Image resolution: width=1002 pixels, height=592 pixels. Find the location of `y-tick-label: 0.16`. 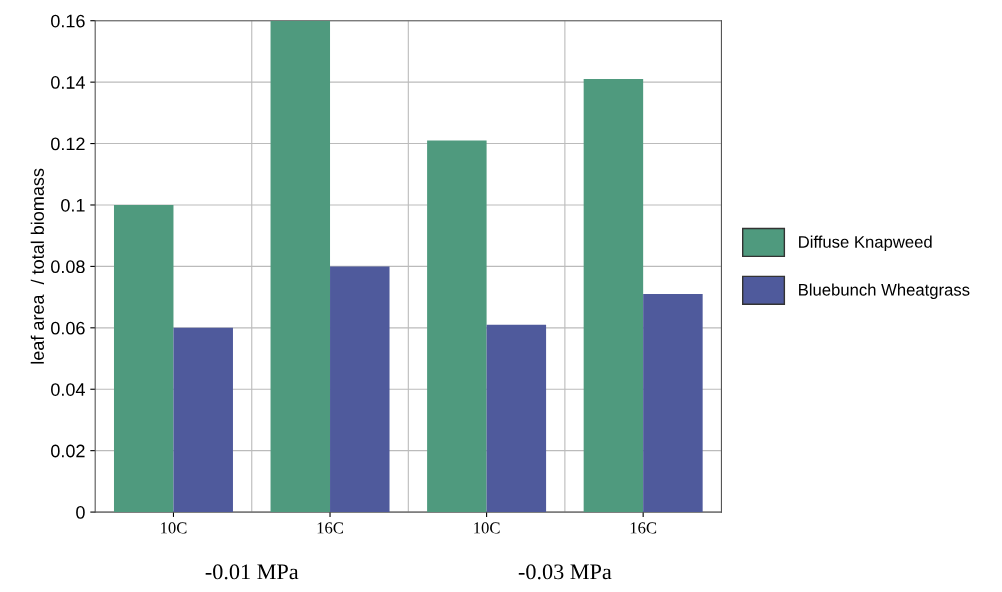

y-tick-label: 0.16 is located at coordinates (68, 21).